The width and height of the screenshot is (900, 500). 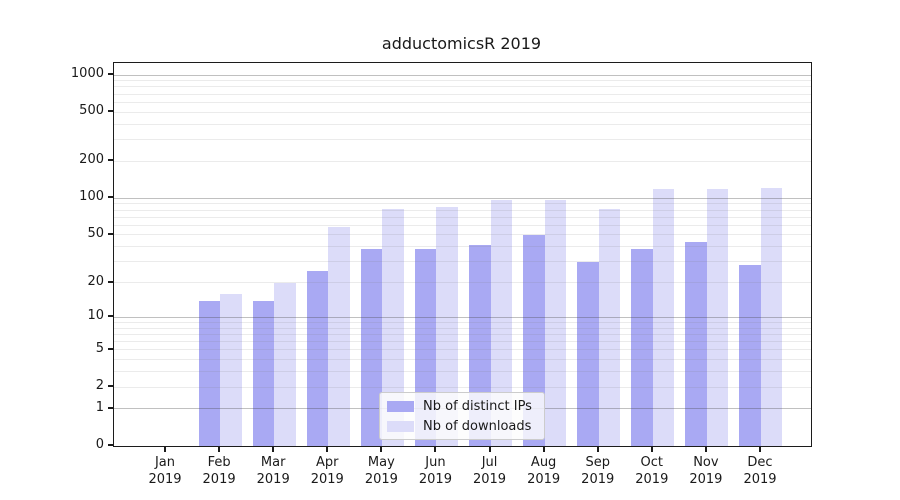 I want to click on bar-downloads-sep, so click(x=609, y=327).